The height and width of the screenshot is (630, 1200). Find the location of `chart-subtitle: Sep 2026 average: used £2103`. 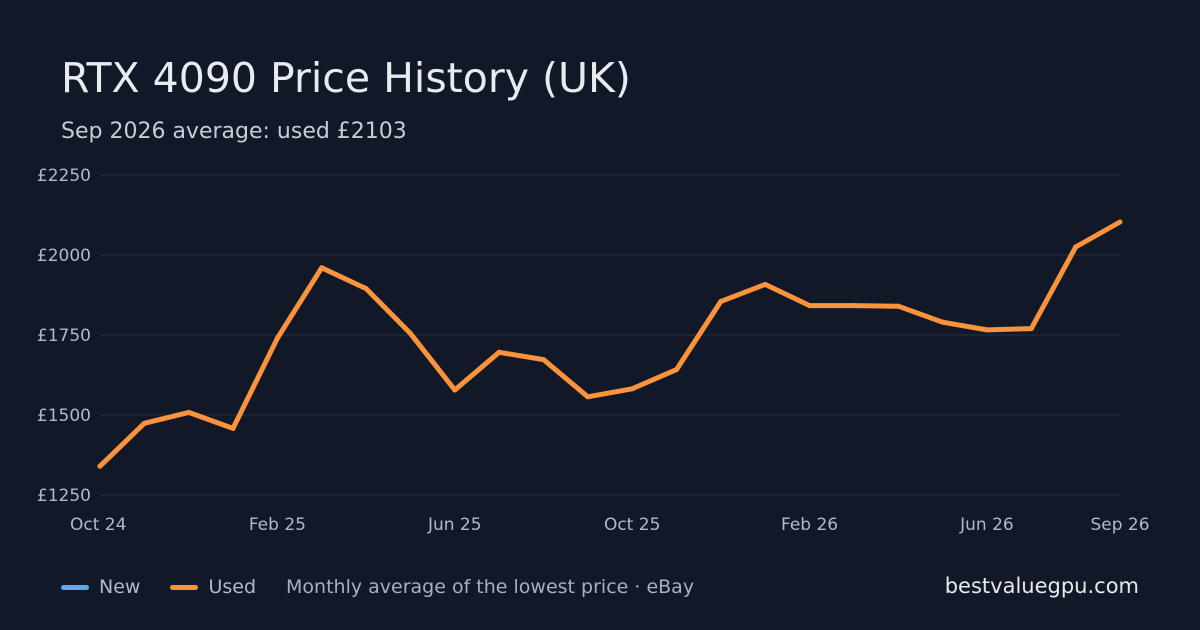

chart-subtitle: Sep 2026 average: used £2103 is located at coordinates (234, 131).